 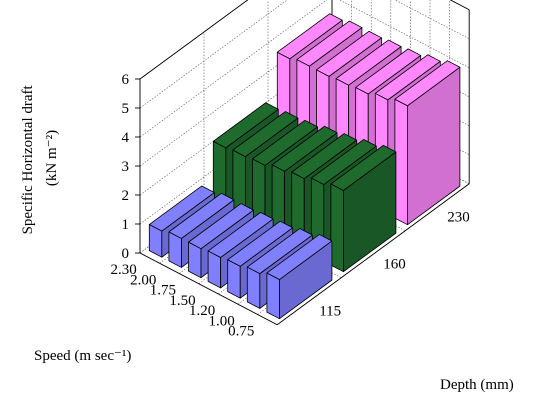 I want to click on depth-tick-label: 230, so click(x=458, y=217).